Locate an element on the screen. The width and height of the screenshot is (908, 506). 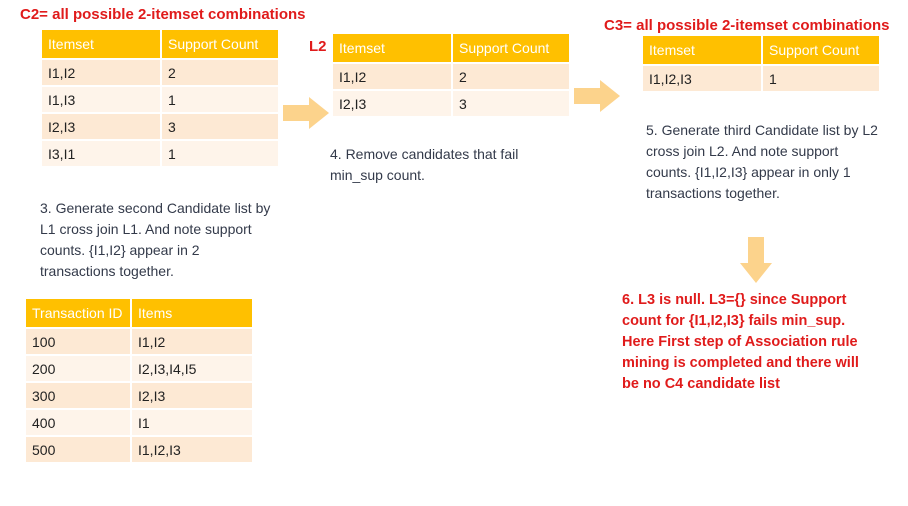
table-row: I3,I1 1 is located at coordinates (160, 152).